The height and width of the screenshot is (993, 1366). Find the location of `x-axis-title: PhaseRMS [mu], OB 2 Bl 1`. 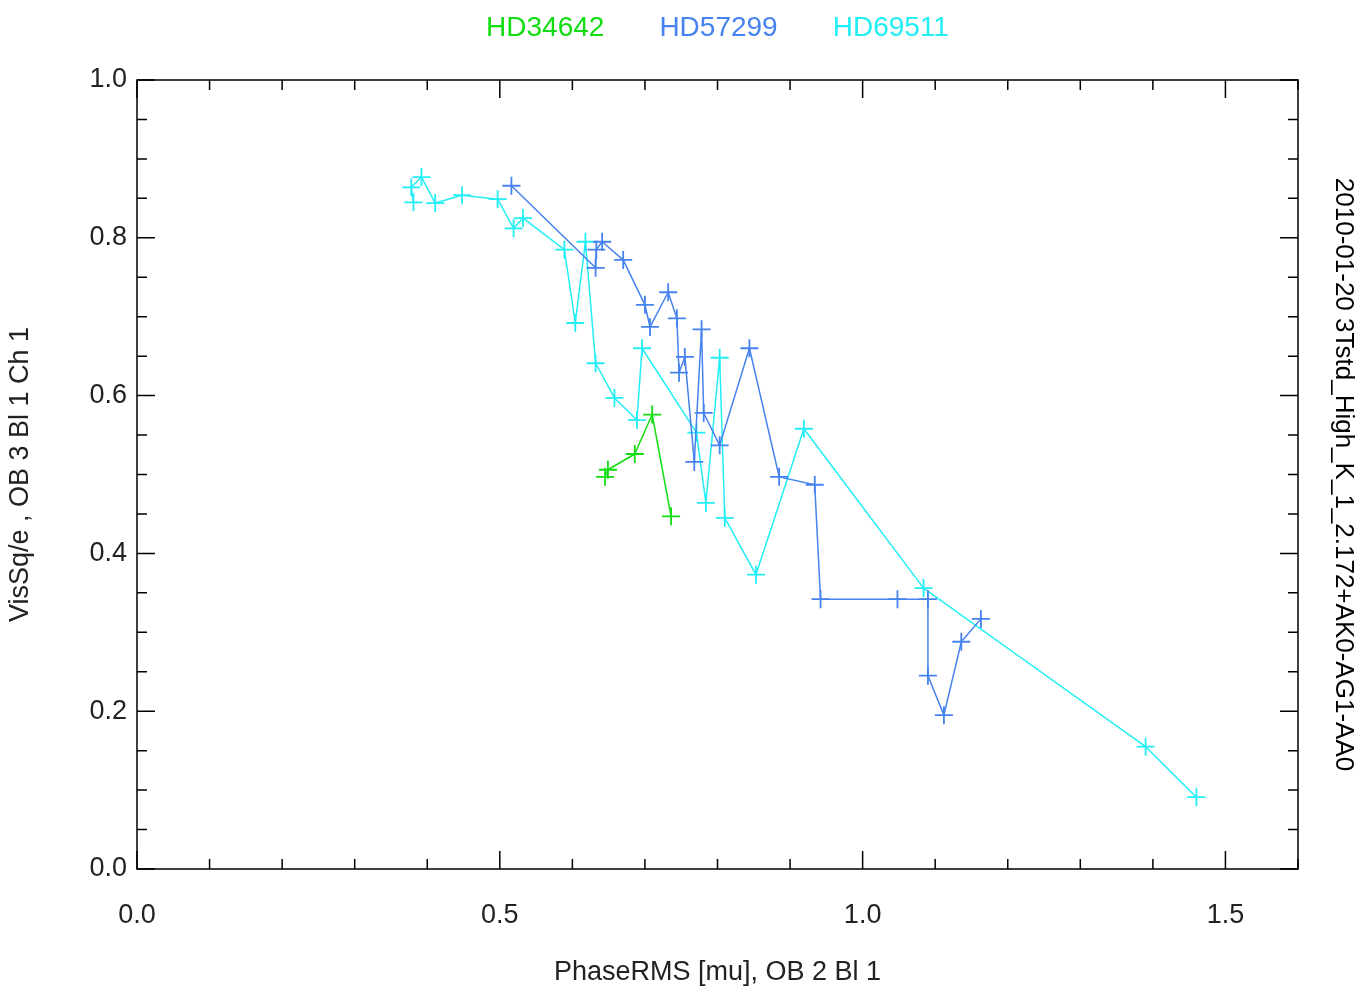

x-axis-title: PhaseRMS [mu], OB 2 Bl 1 is located at coordinates (717, 971).